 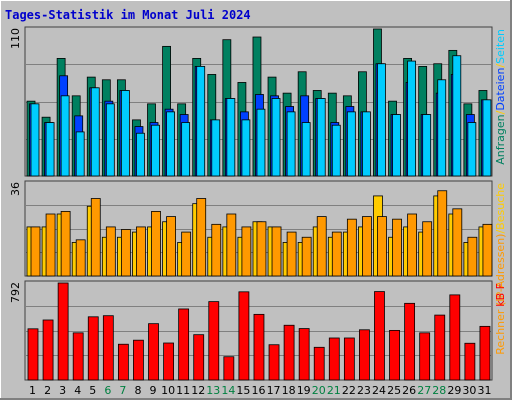 I want to click on legend-top: Anfragen/Dateien/Seiten, so click(x=500, y=97).